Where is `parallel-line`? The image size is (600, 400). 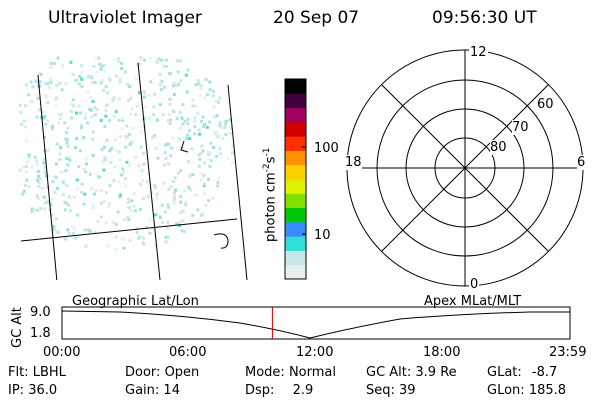 parallel-line is located at coordinates (129, 230).